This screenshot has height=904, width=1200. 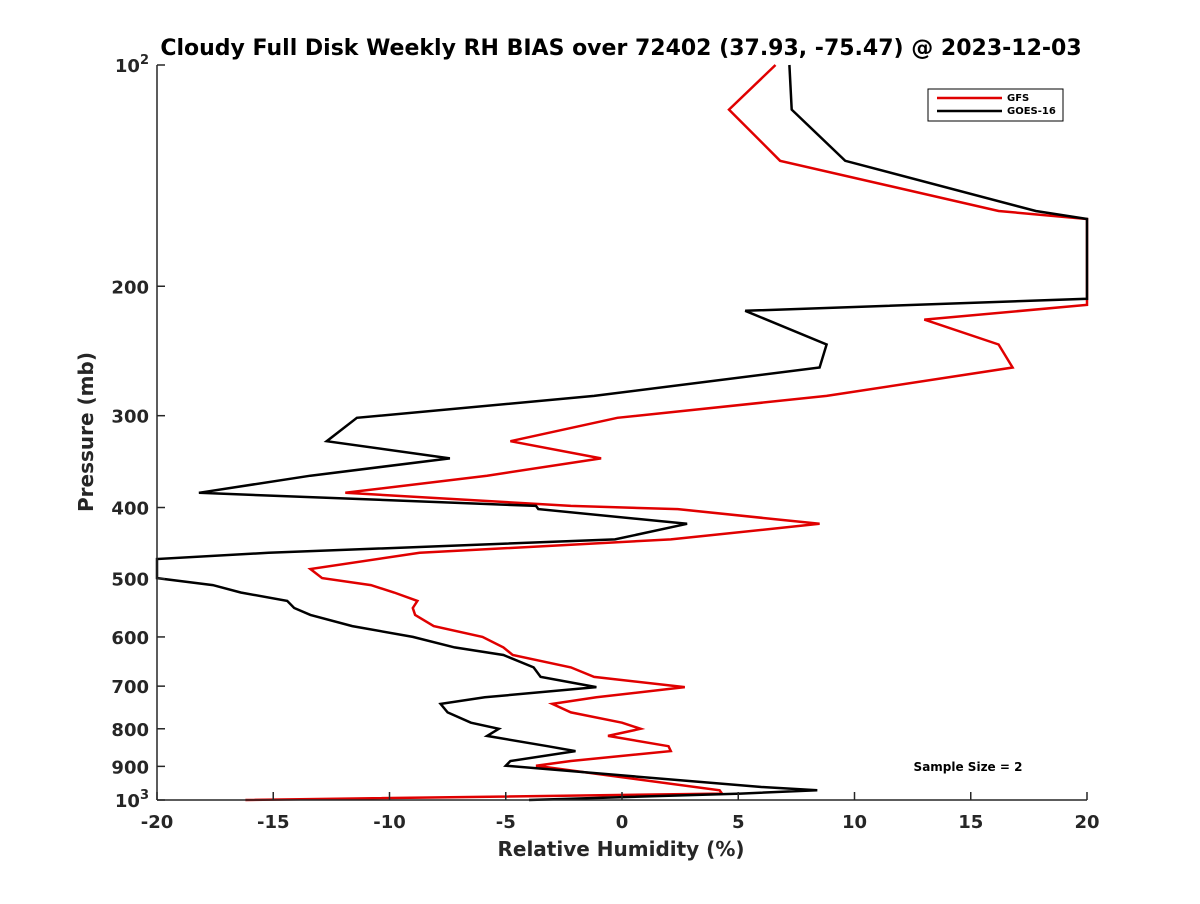 What do you see at coordinates (138, 432) in the screenshot?
I see `y-ticks: 10² 200 300 400 500 600 700 800 900 10³` at bounding box center [138, 432].